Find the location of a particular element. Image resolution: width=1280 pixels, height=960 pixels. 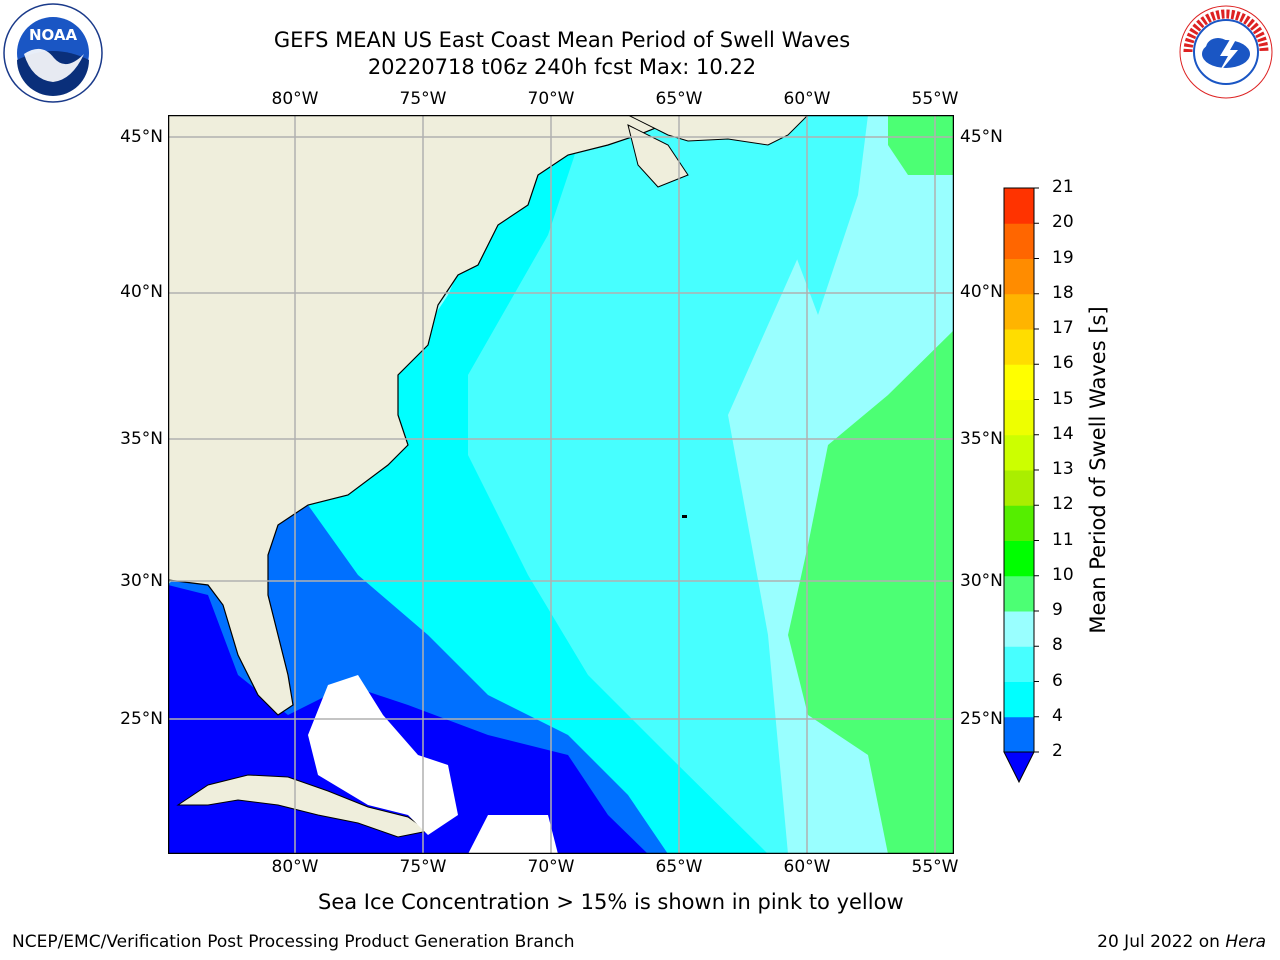

colorbar-tick-label: 6 is located at coordinates (1057, 680).